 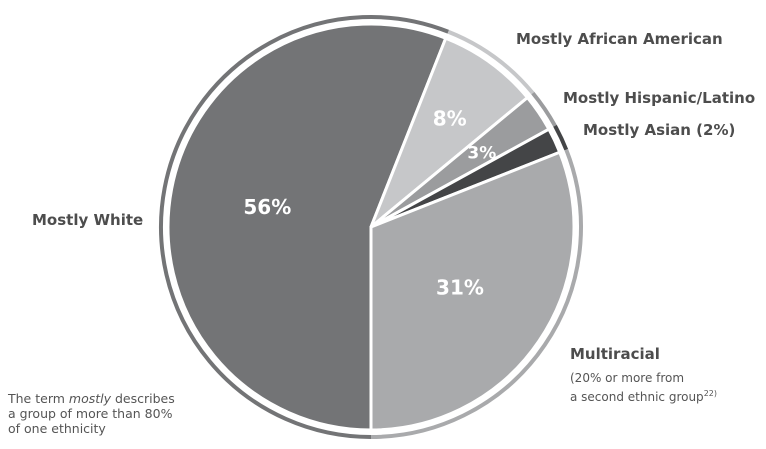 I want to click on value-label-mostly-hispanic-latino: 3%, so click(x=481, y=154).